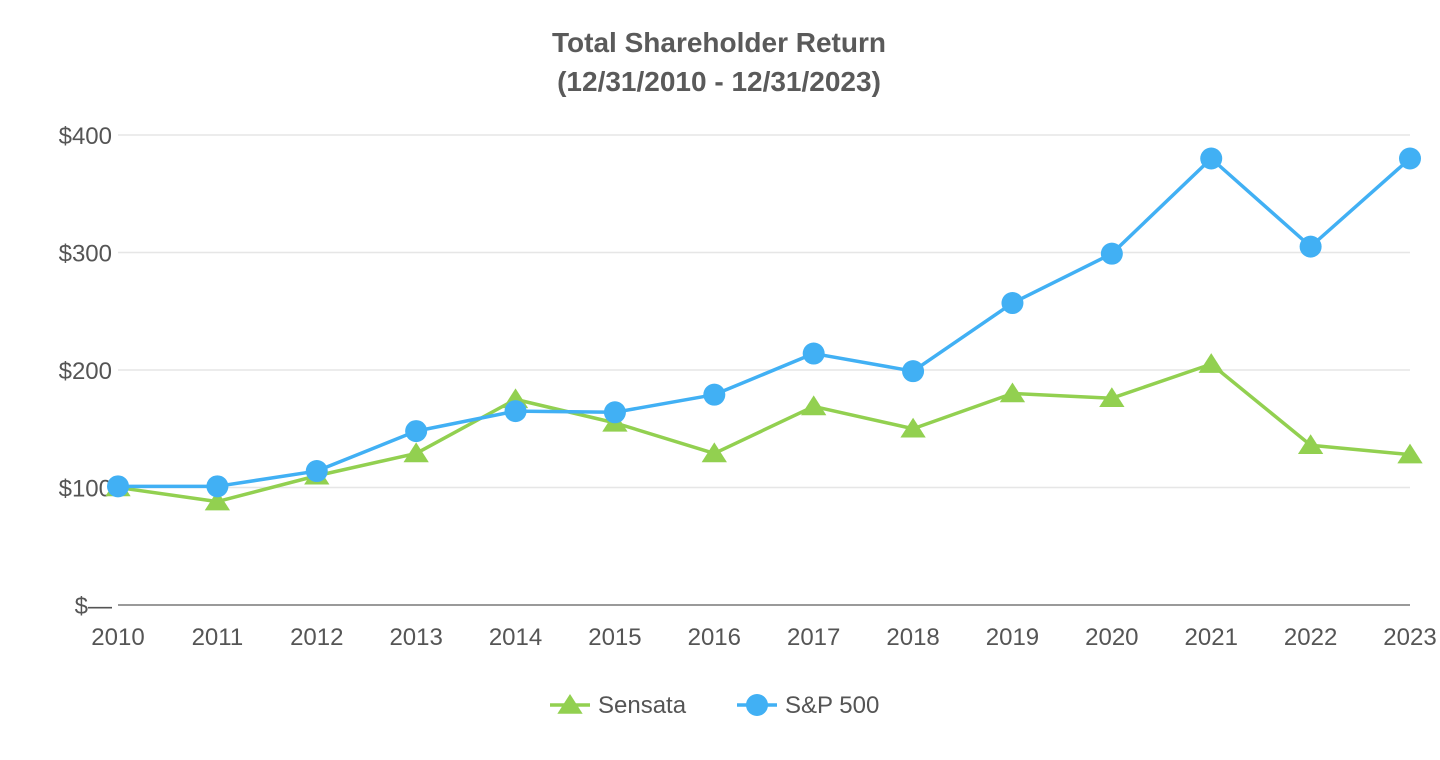 The height and width of the screenshot is (760, 1440). What do you see at coordinates (1310, 637) in the screenshot?
I see `x-tick-label: 2022` at bounding box center [1310, 637].